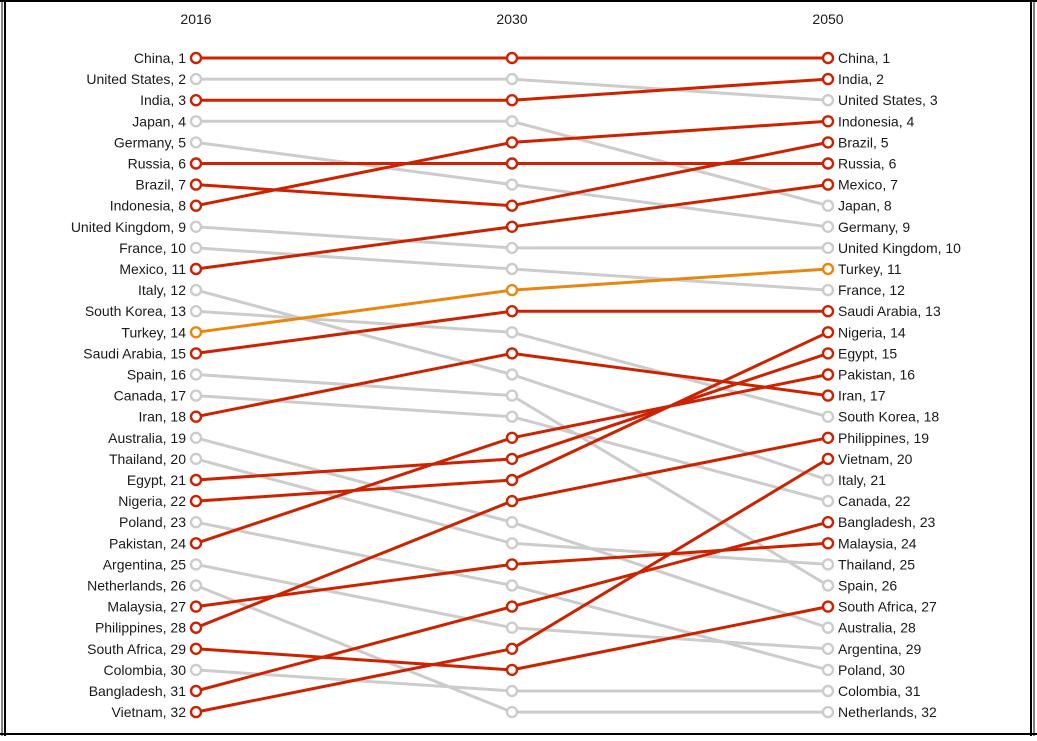 This screenshot has width=1037, height=741. I want to click on point-south-korea-2030, so click(512, 332).